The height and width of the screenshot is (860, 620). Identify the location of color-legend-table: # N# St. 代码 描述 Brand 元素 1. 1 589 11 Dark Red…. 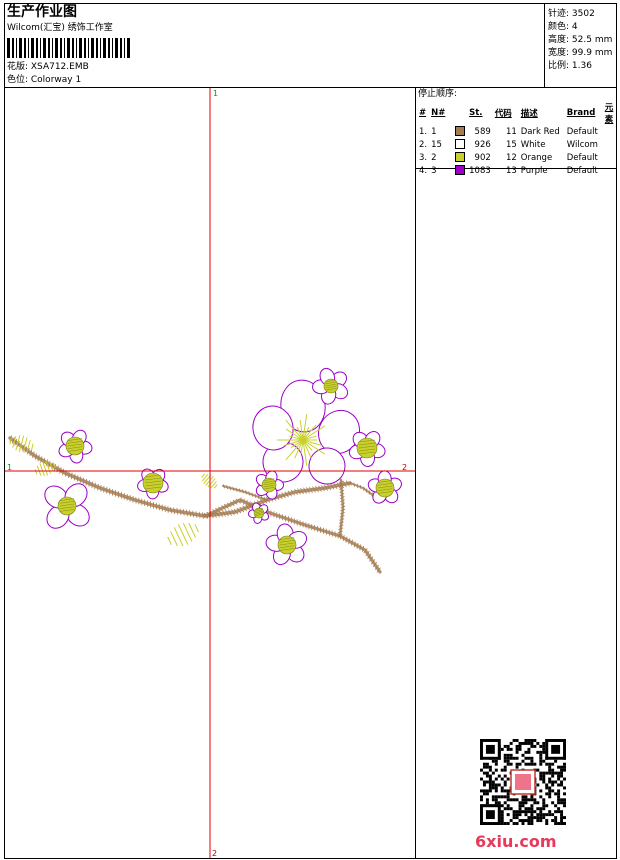
(518, 139).